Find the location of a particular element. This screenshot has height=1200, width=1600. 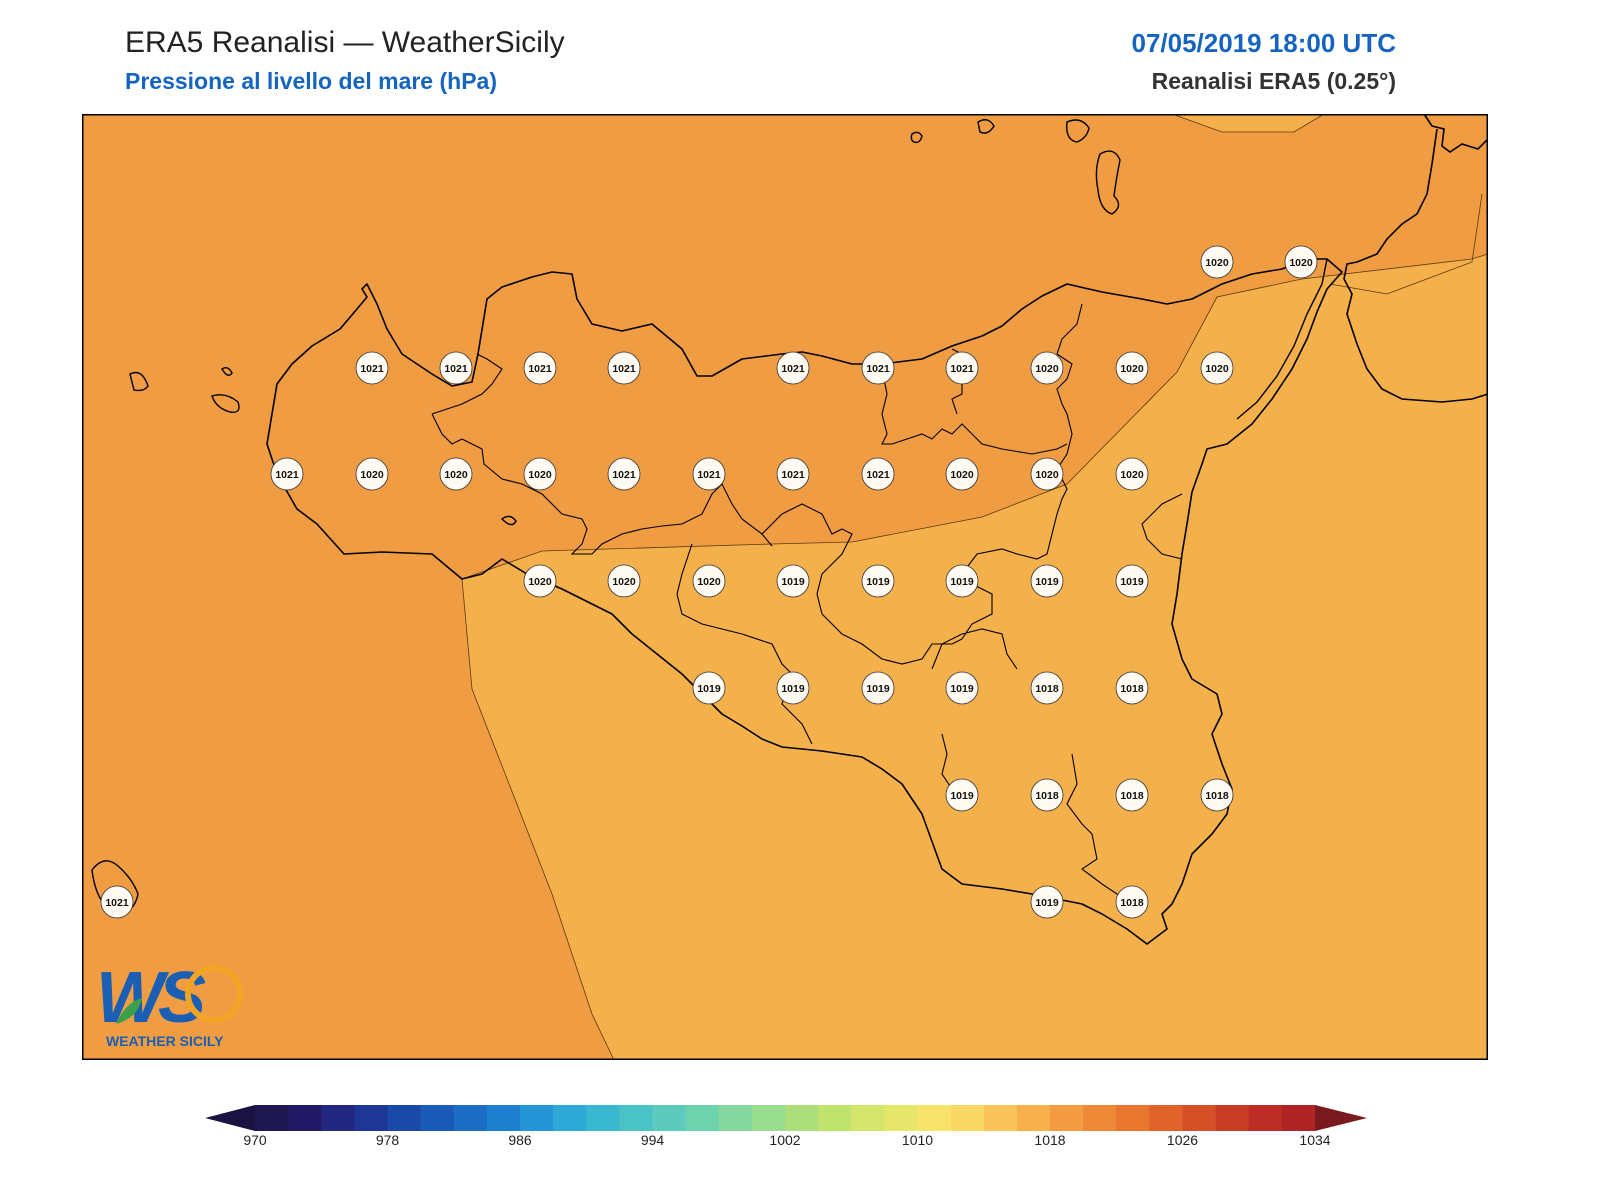

colorbar-tick-label: 994 is located at coordinates (653, 1138).